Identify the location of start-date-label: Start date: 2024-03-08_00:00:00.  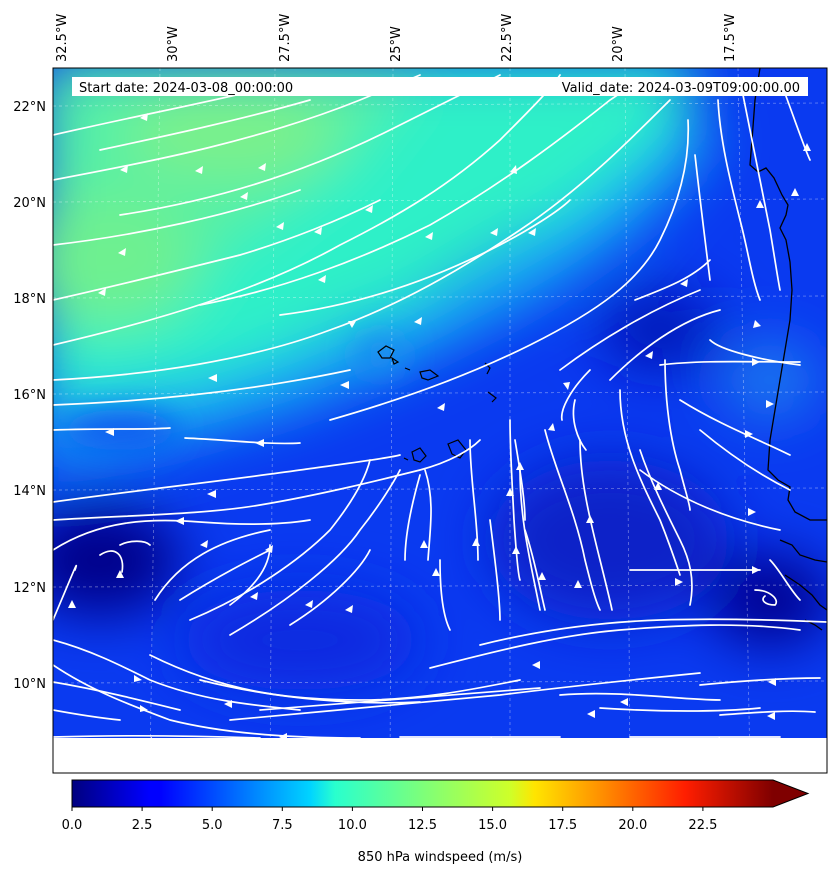
(186, 88).